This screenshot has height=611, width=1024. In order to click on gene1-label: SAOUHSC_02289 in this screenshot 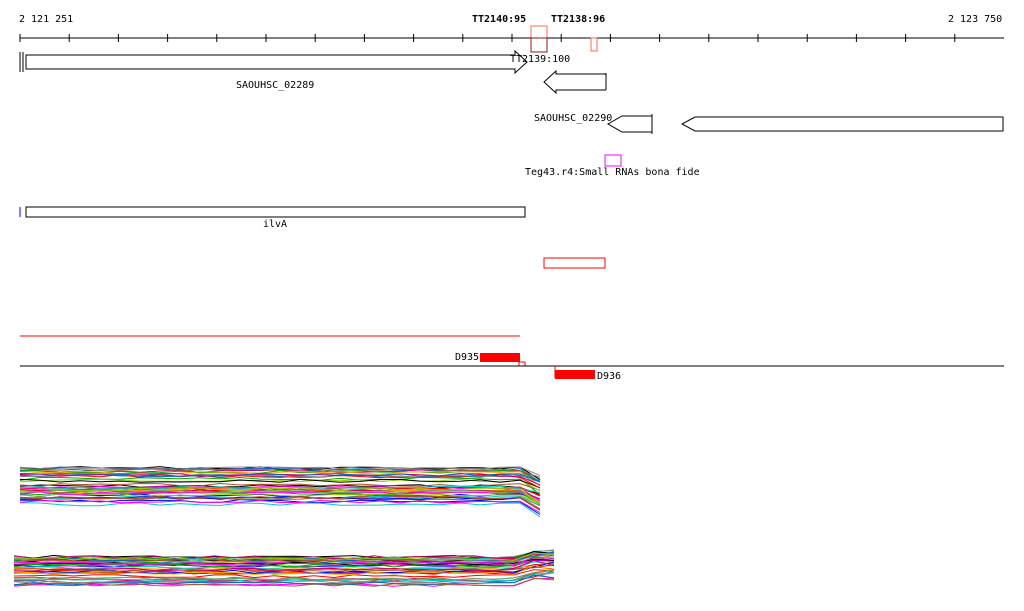, I will do `click(275, 85)`.